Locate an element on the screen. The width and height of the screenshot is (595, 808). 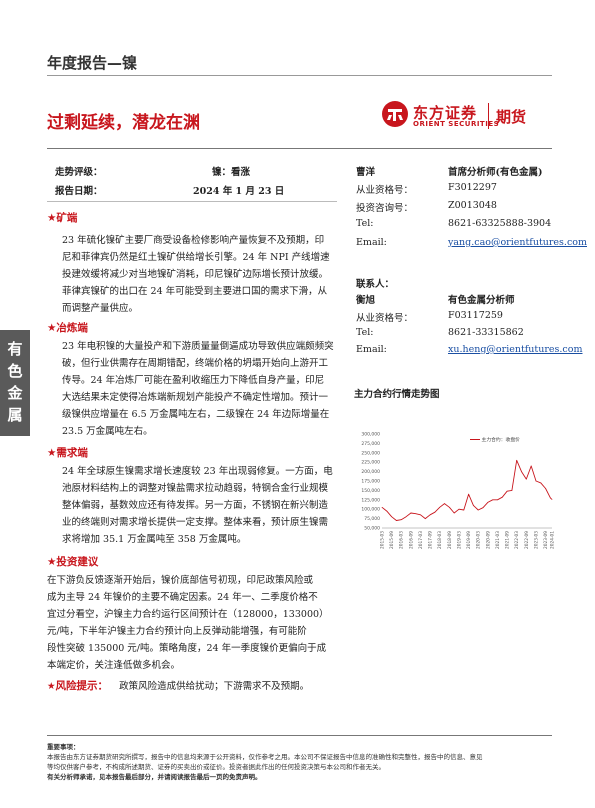
text-line: 求将增加 35.1 万金属吨至 358 万金属吨。 is located at coordinates (154, 539).